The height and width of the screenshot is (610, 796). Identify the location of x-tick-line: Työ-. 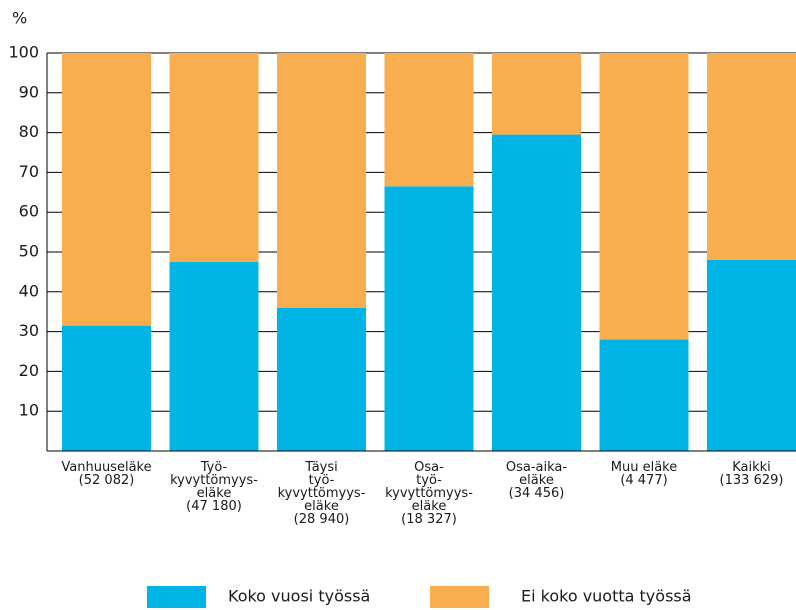
(214, 467).